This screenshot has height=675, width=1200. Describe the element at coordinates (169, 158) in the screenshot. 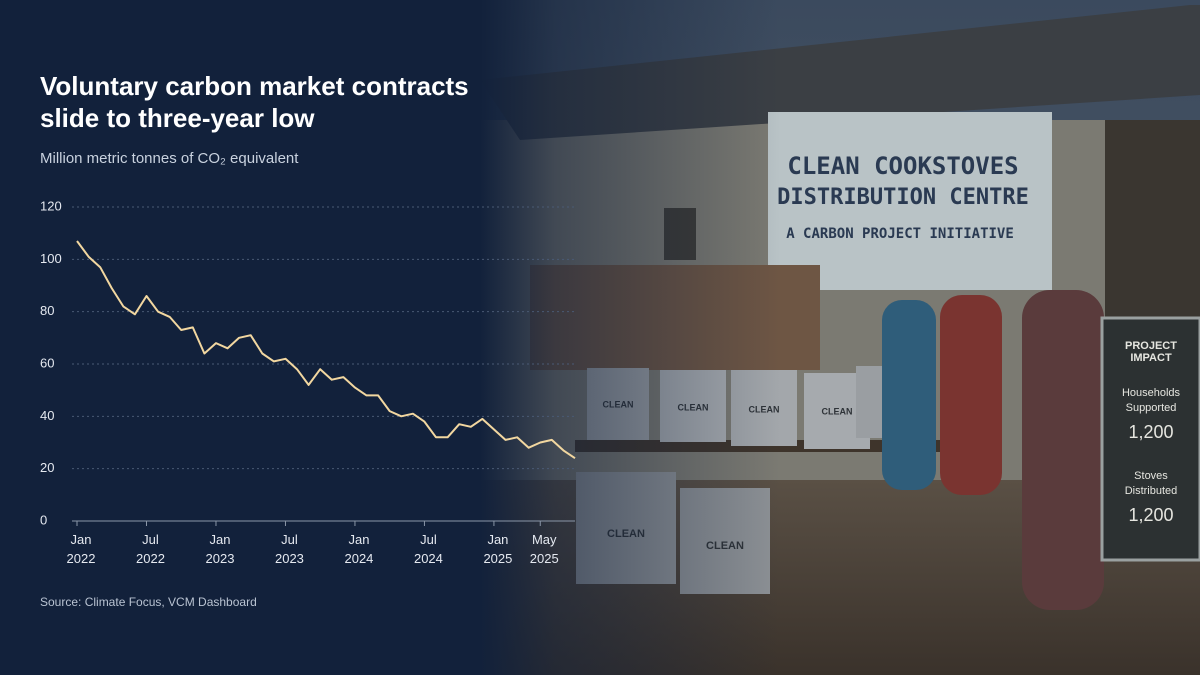

I see `chart-subtitle: Million metric tonnes of CO₂ equivalent` at that location.